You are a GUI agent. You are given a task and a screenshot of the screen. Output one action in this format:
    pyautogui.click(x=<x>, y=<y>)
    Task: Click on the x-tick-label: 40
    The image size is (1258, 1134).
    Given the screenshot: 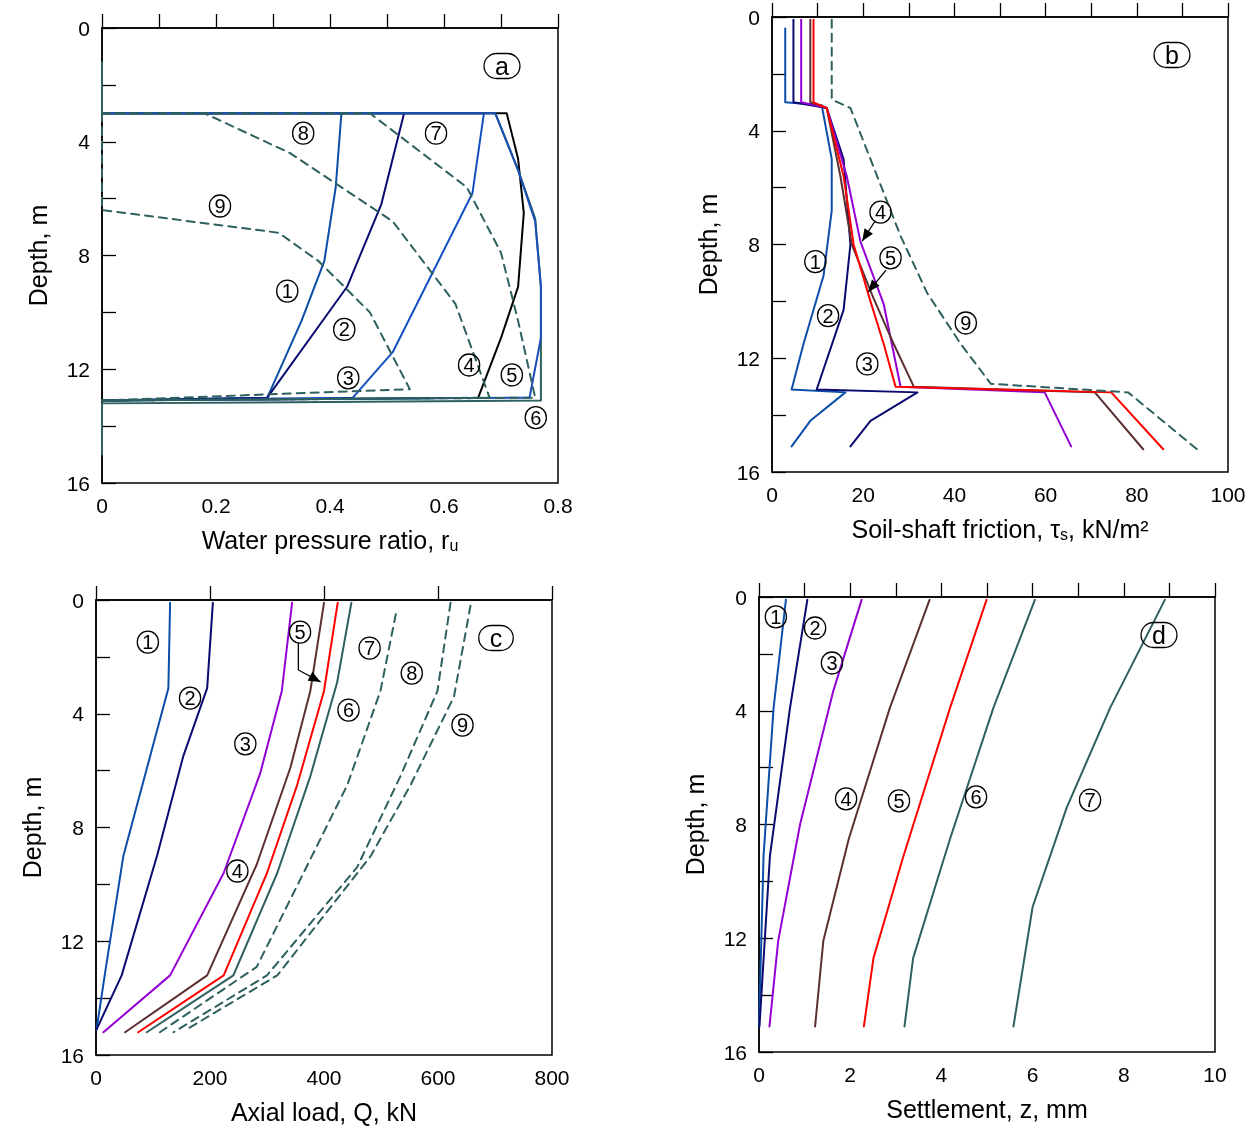 What is the action you would take?
    pyautogui.click(x=954, y=494)
    